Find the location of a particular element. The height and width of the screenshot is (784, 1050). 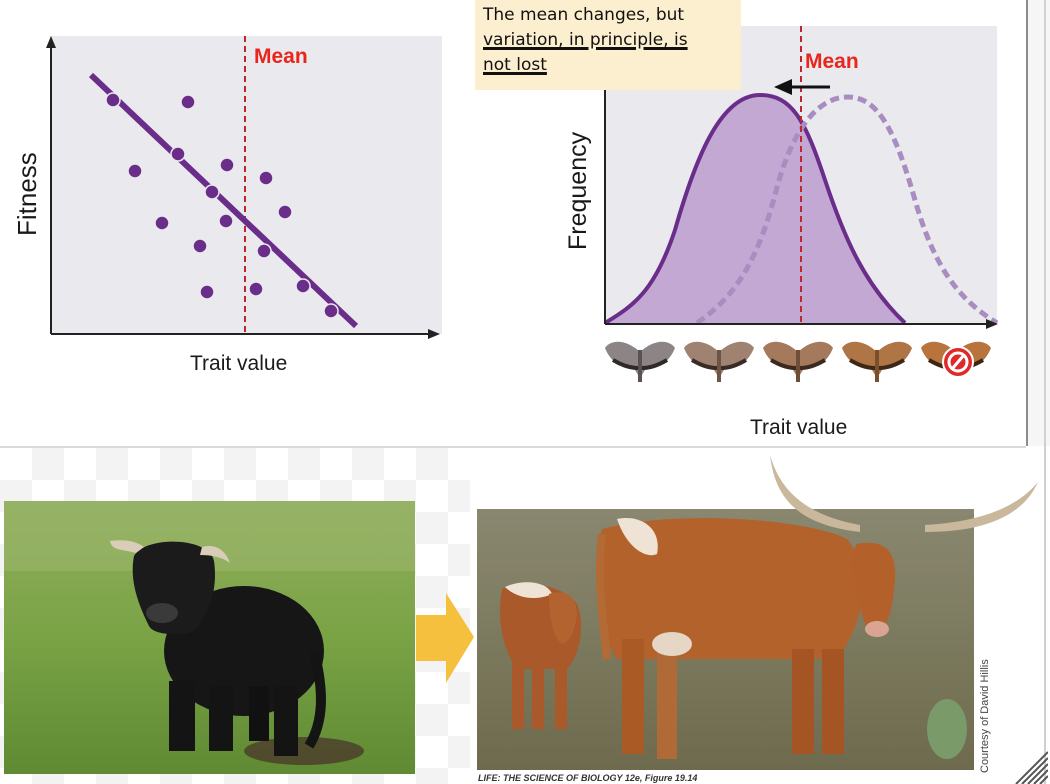

trend-line is located at coordinates (223, 200).